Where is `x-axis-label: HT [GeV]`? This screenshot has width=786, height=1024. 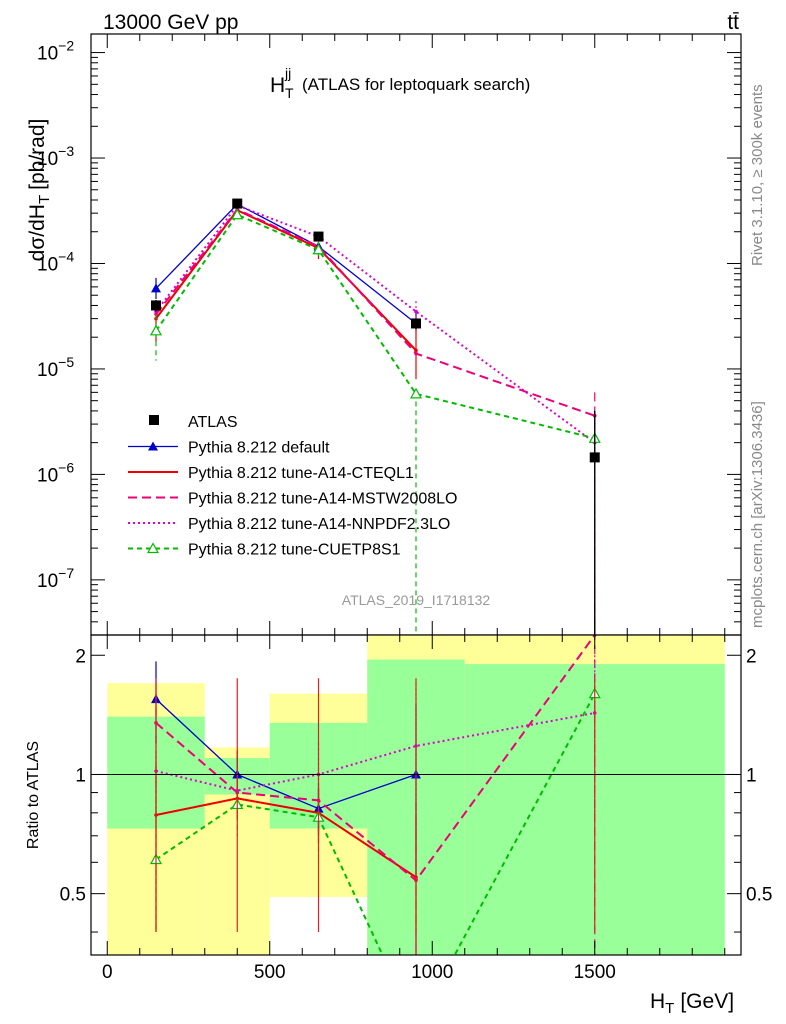
x-axis-label: HT [GeV] is located at coordinates (692, 1003).